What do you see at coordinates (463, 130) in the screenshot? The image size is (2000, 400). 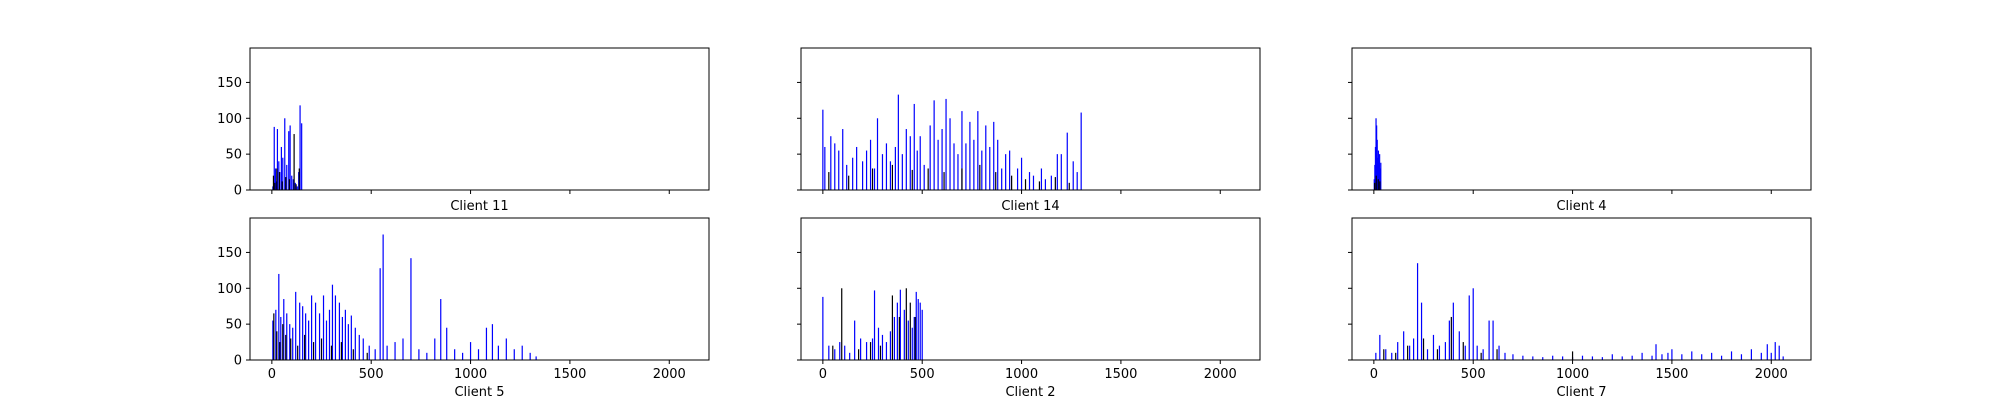 I see `subplot-1: 0 50 100 150 Client 11` at bounding box center [463, 130].